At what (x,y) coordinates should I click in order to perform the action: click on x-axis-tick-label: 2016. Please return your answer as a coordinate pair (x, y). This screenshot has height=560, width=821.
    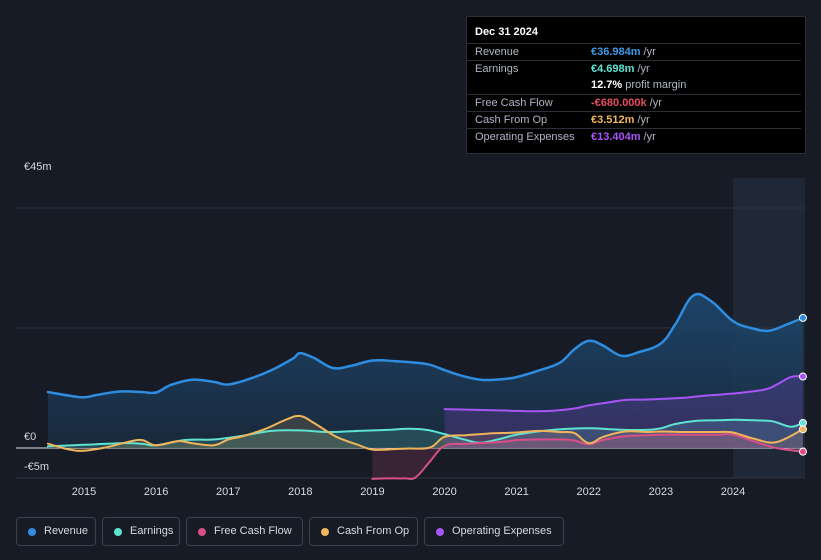
    Looking at the image, I should click on (156, 492).